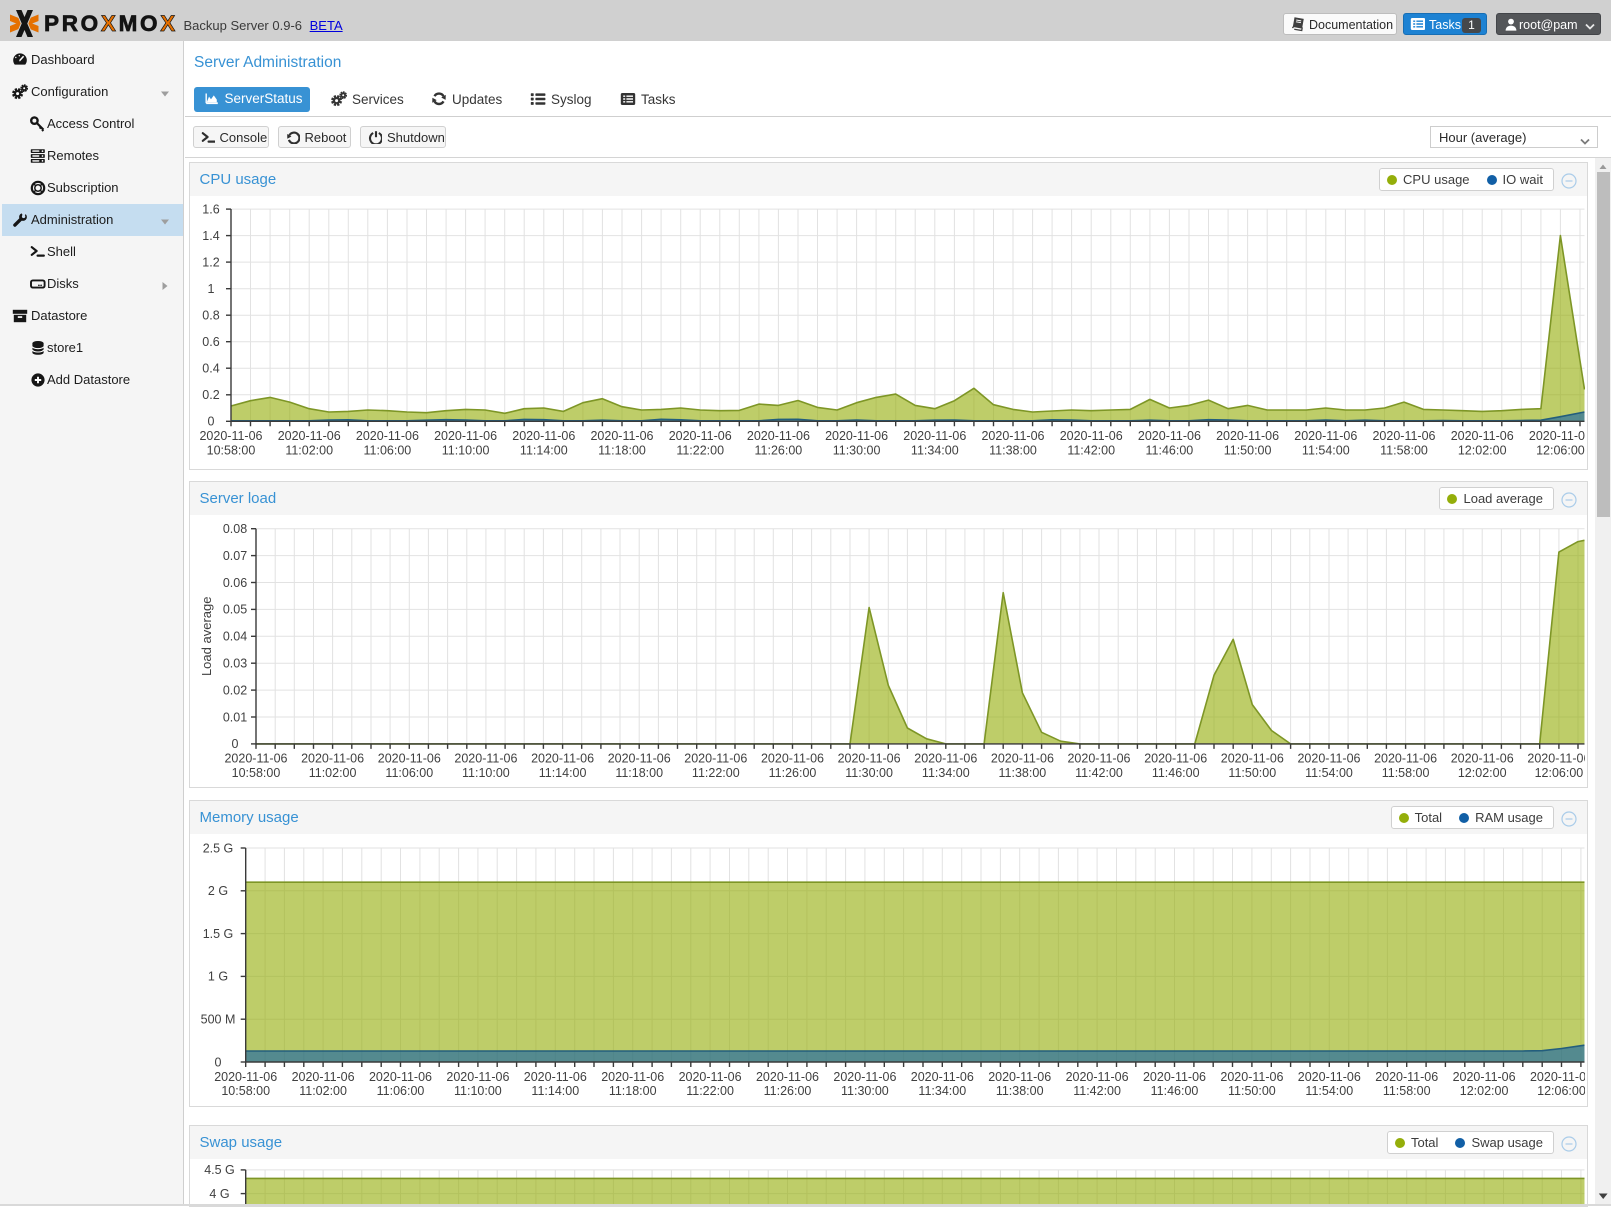 This screenshot has height=1207, width=1611. I want to click on svg-text: 0.03, so click(234, 664).